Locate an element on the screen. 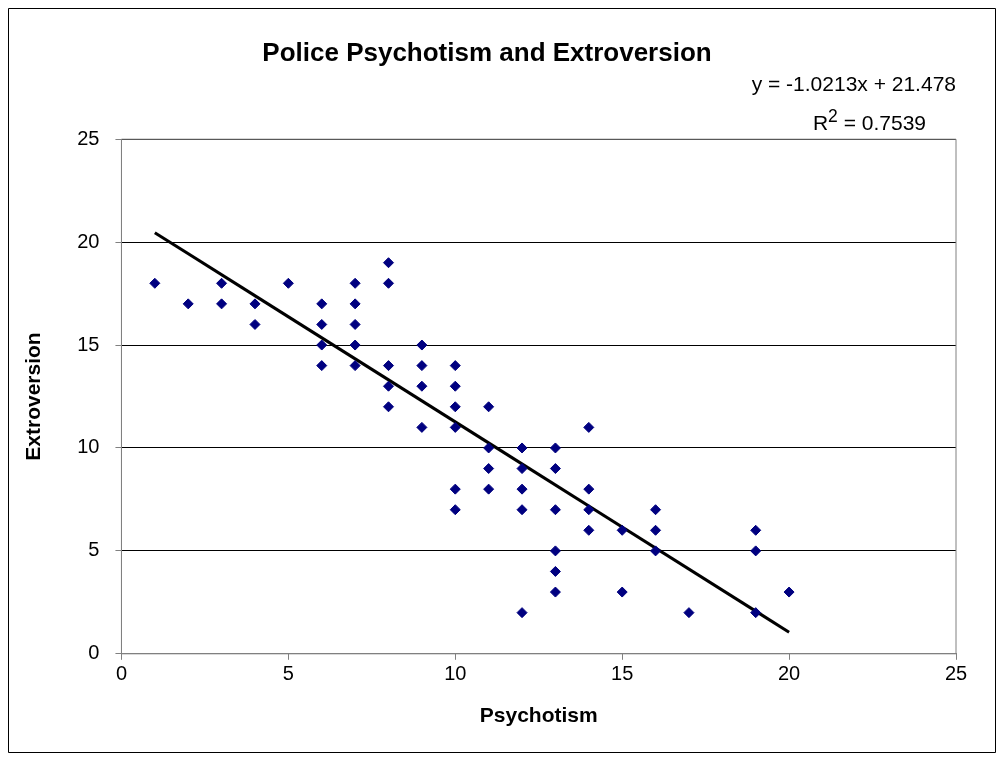 Image resolution: width=1004 pixels, height=761 pixels. chart-title: Police Psychotism and Extroversion is located at coordinates (487, 51).